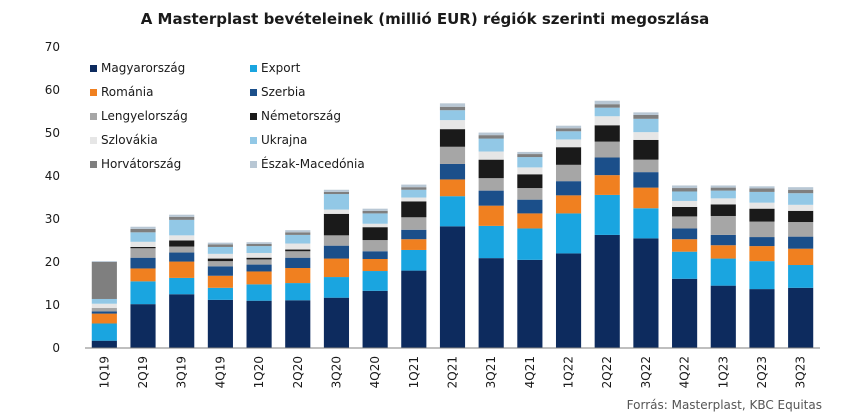 Image resolution: width=850 pixels, height=417 pixels. I want to click on x-tick-label: 2Q21, so click(453, 372).